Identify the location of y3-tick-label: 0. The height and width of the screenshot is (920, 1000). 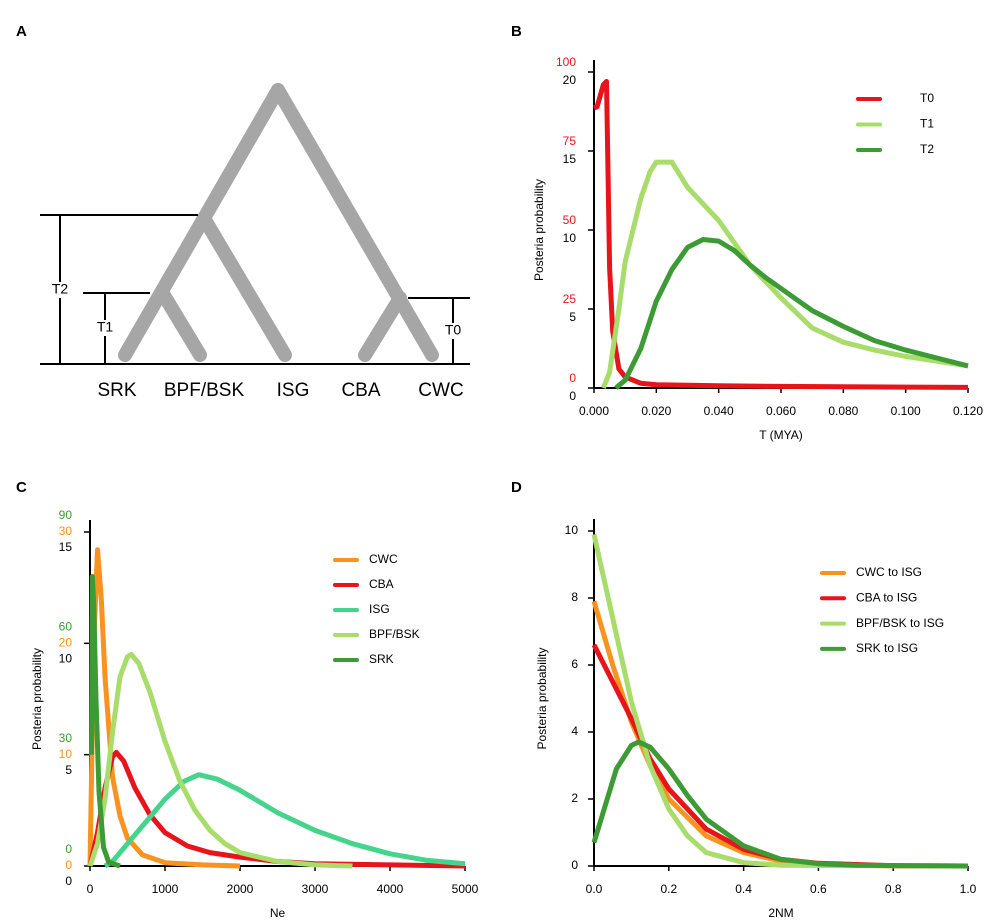
(68, 849).